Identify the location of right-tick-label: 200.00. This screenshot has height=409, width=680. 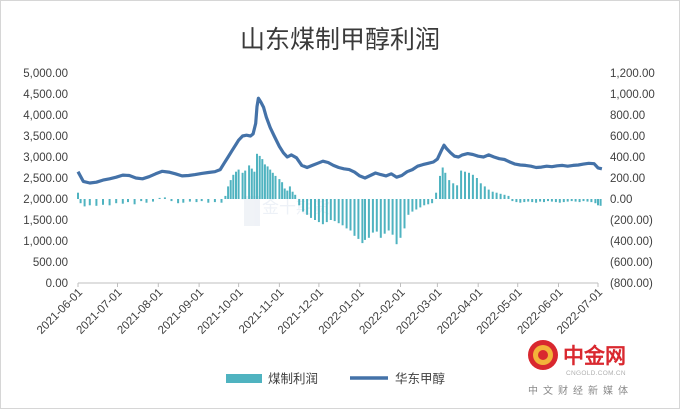
(627, 179).